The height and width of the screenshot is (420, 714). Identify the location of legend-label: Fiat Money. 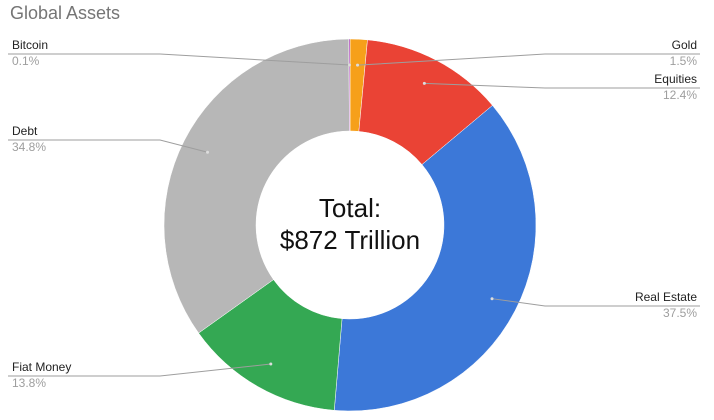
(41, 367).